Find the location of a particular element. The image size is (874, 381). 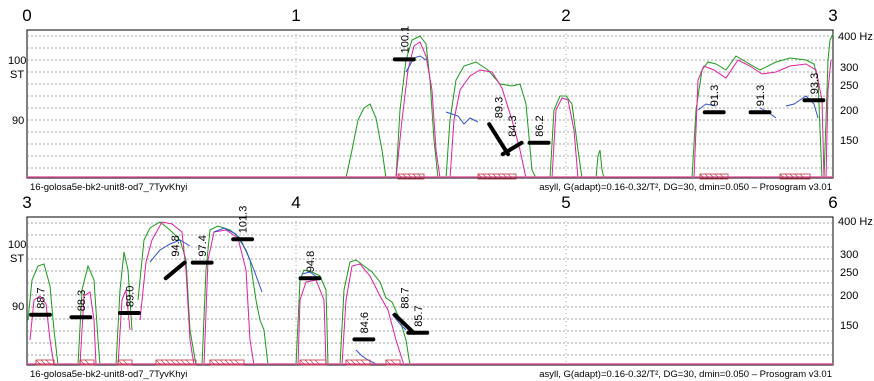

nucleus-label-2-3: 94.8 is located at coordinates (176, 245).